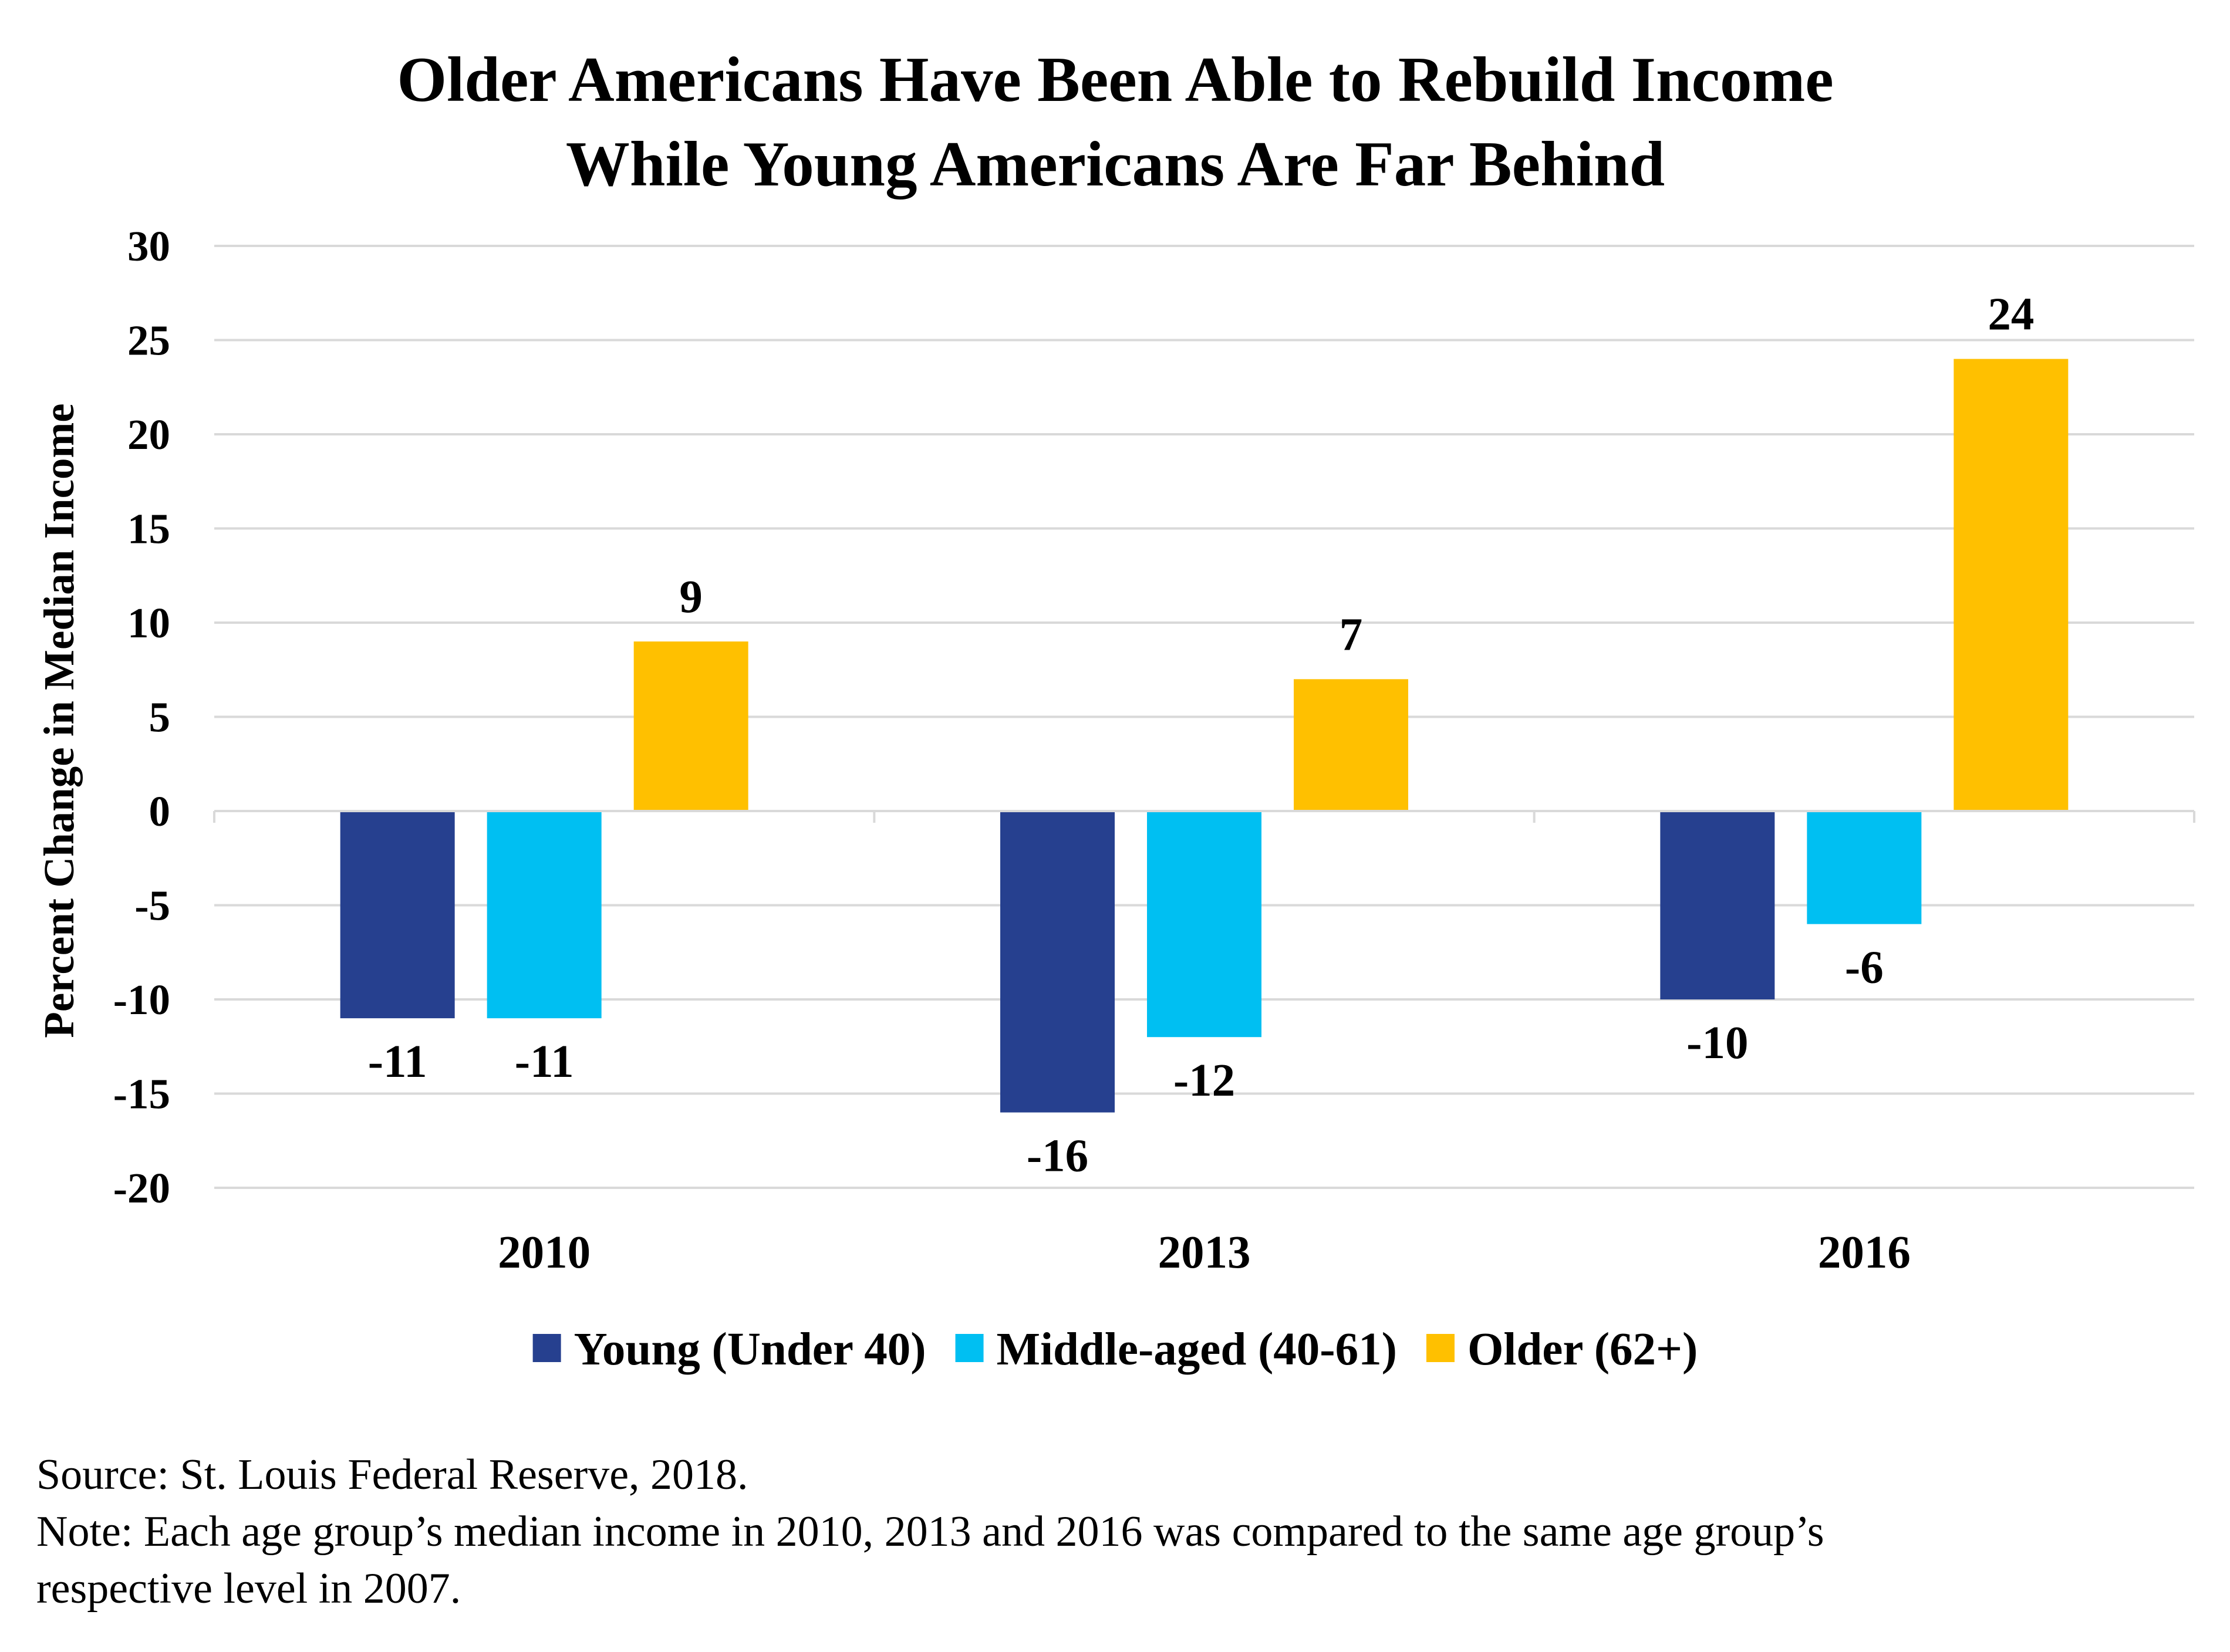  I want to click on y-tick-label: 30, so click(149, 246).